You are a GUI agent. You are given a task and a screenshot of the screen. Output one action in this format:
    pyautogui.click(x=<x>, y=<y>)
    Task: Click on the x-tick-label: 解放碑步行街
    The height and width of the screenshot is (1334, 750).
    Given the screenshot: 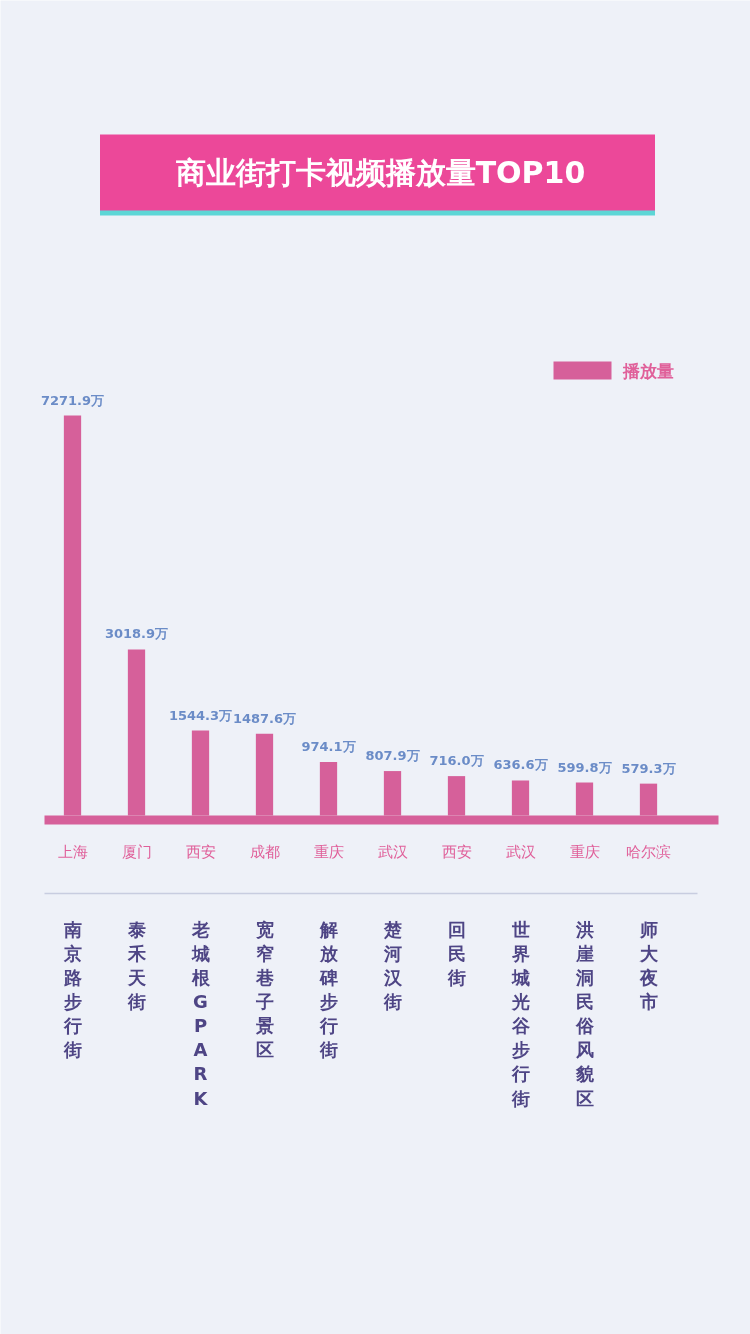 What is the action you would take?
    pyautogui.click(x=328, y=989)
    